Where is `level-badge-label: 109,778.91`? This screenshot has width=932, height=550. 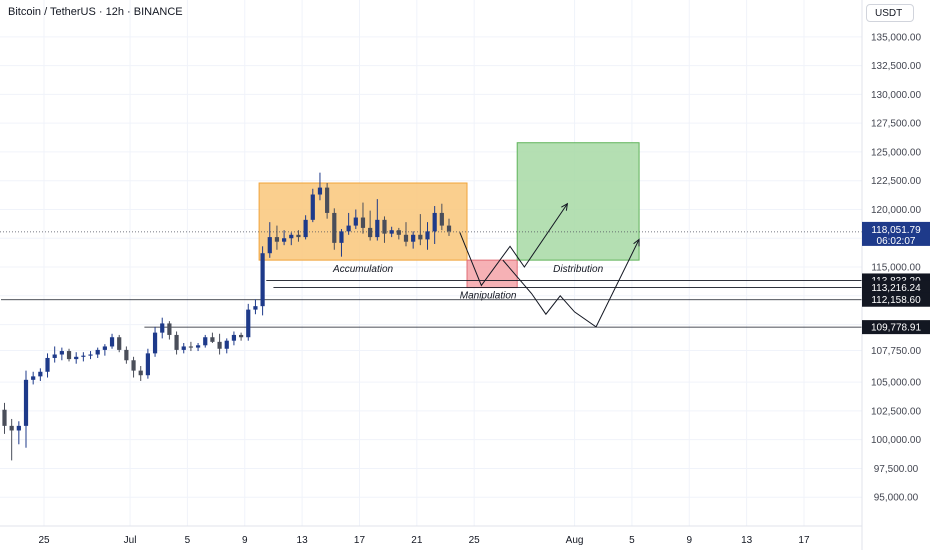 level-badge-label: 109,778.91 is located at coordinates (896, 328).